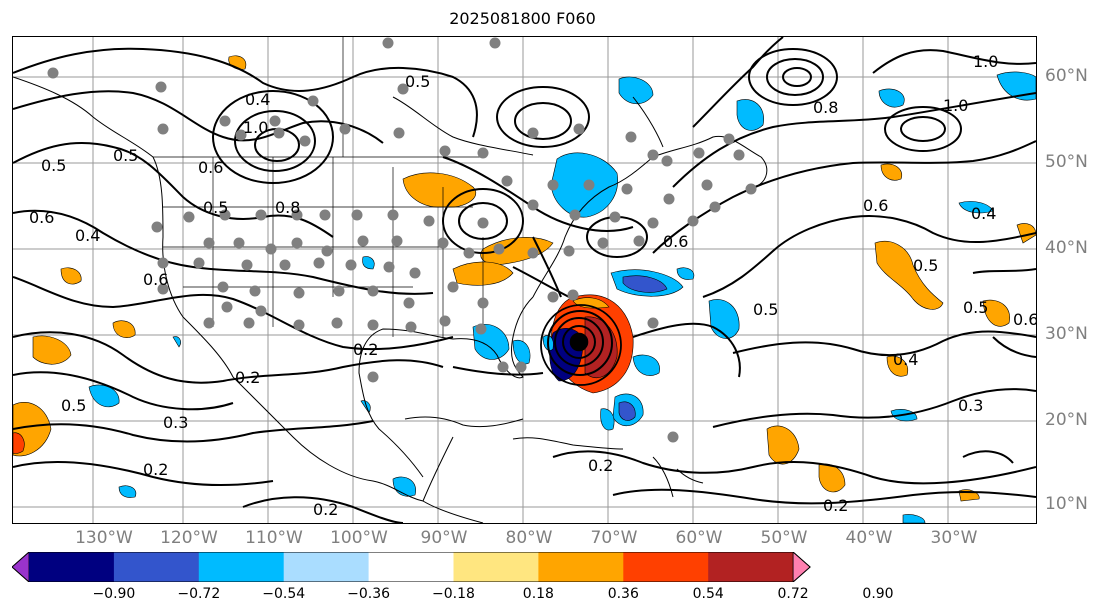 The width and height of the screenshot is (1105, 615). Describe the element at coordinates (359, 538) in the screenshot. I see `longitude-label: 100°W` at that location.